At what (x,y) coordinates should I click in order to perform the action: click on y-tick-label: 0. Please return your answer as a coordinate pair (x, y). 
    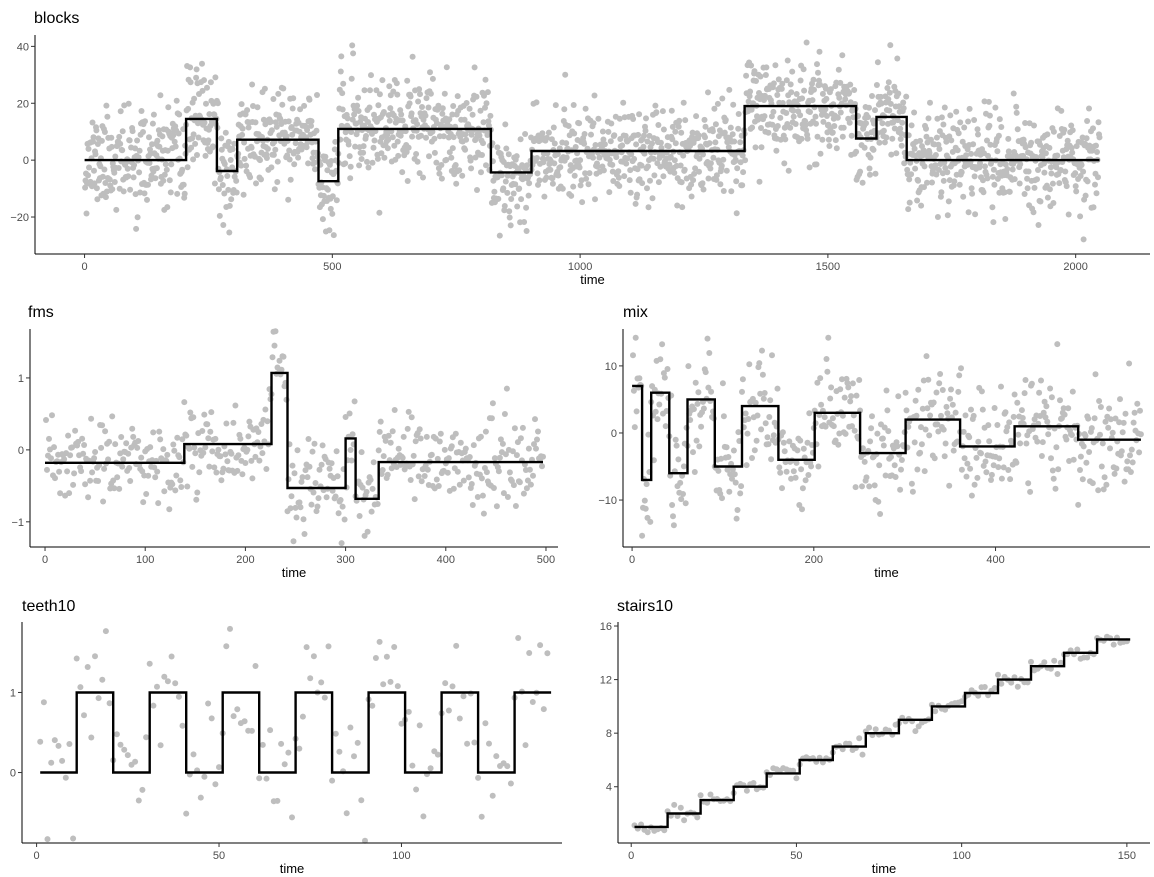
    Looking at the image, I should click on (26, 161).